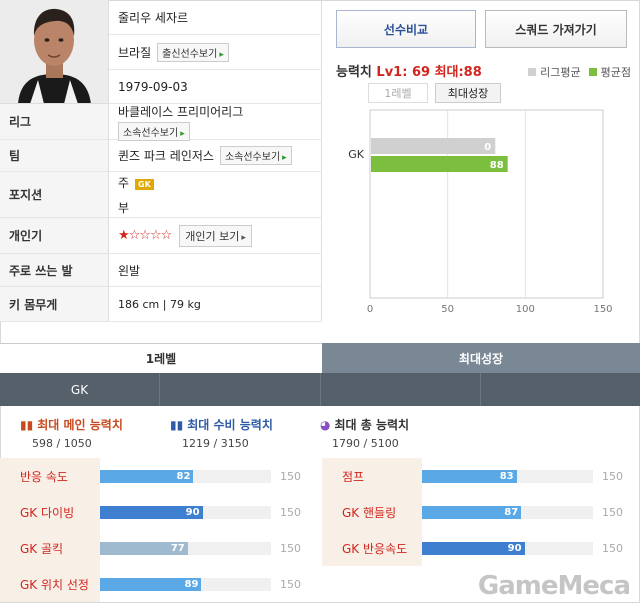 The width and height of the screenshot is (640, 603). Describe the element at coordinates (145, 235) in the screenshot. I see `popularity-stars: ★☆☆☆☆` at that location.